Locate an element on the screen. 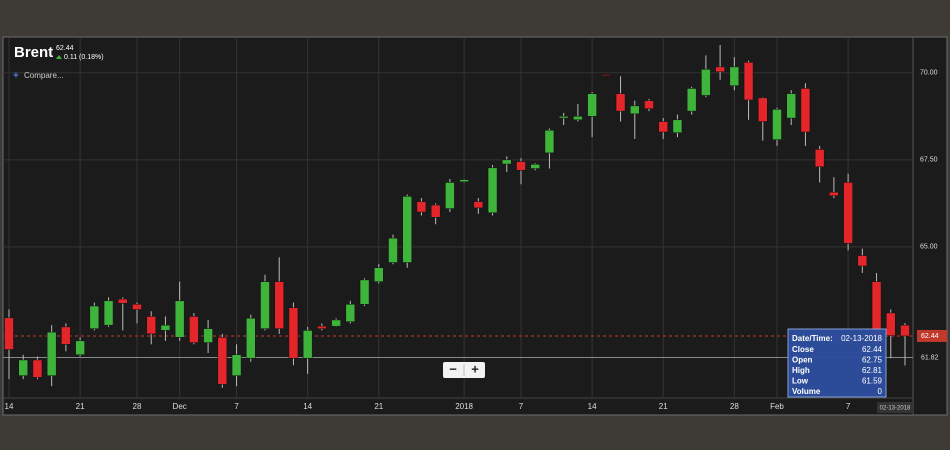 The height and width of the screenshot is (450, 950). change: 0.11 (0.18%) is located at coordinates (84, 57).